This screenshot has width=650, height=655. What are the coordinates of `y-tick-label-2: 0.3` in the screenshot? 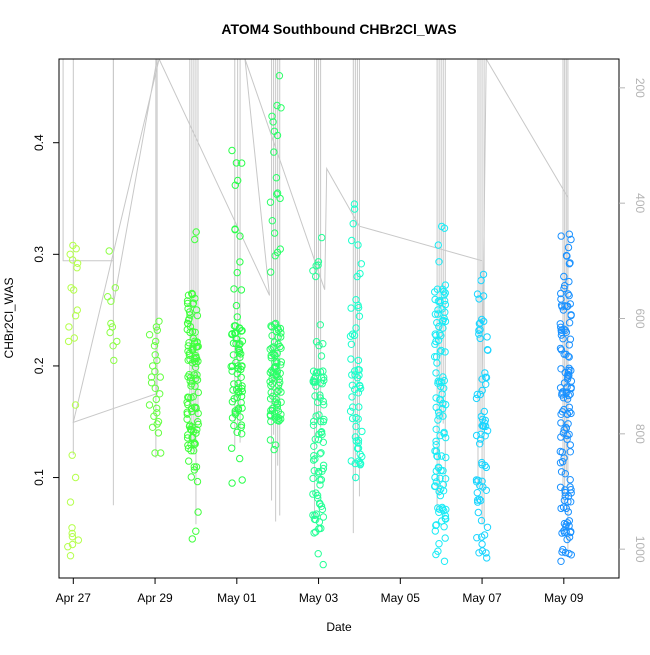 It's located at (39, 254).